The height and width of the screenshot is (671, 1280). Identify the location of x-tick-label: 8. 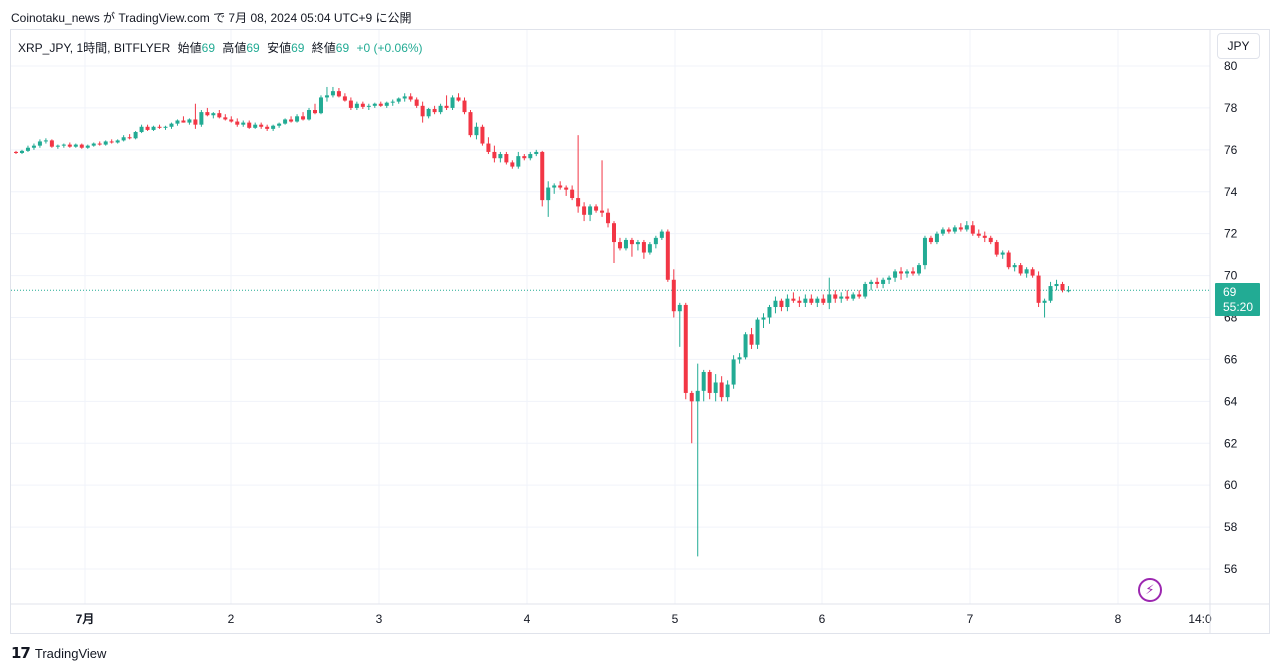
(1118, 619).